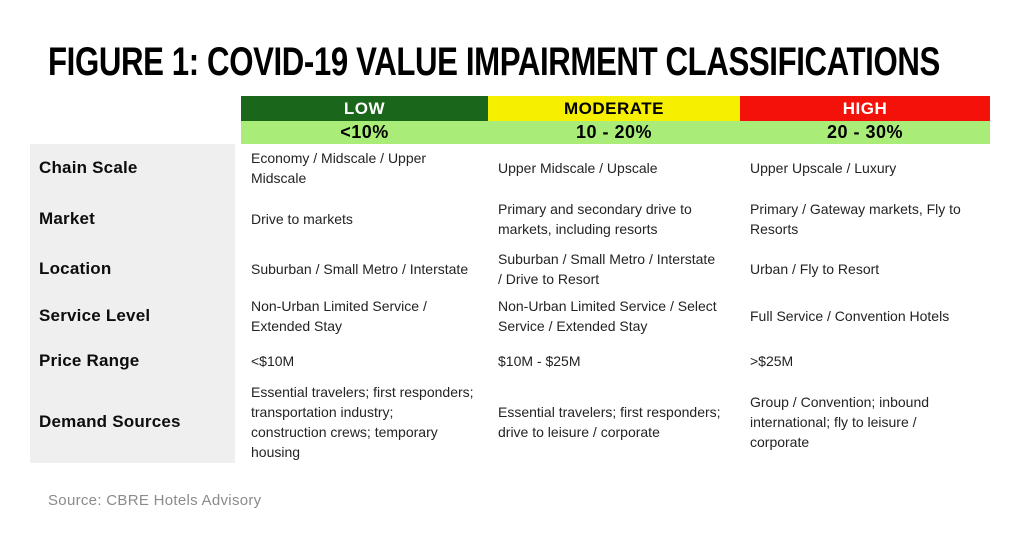 This screenshot has width=1024, height=537. What do you see at coordinates (578, 168) in the screenshot?
I see `cell-chain-scale-moderate: Upper Midscale / Upscale` at bounding box center [578, 168].